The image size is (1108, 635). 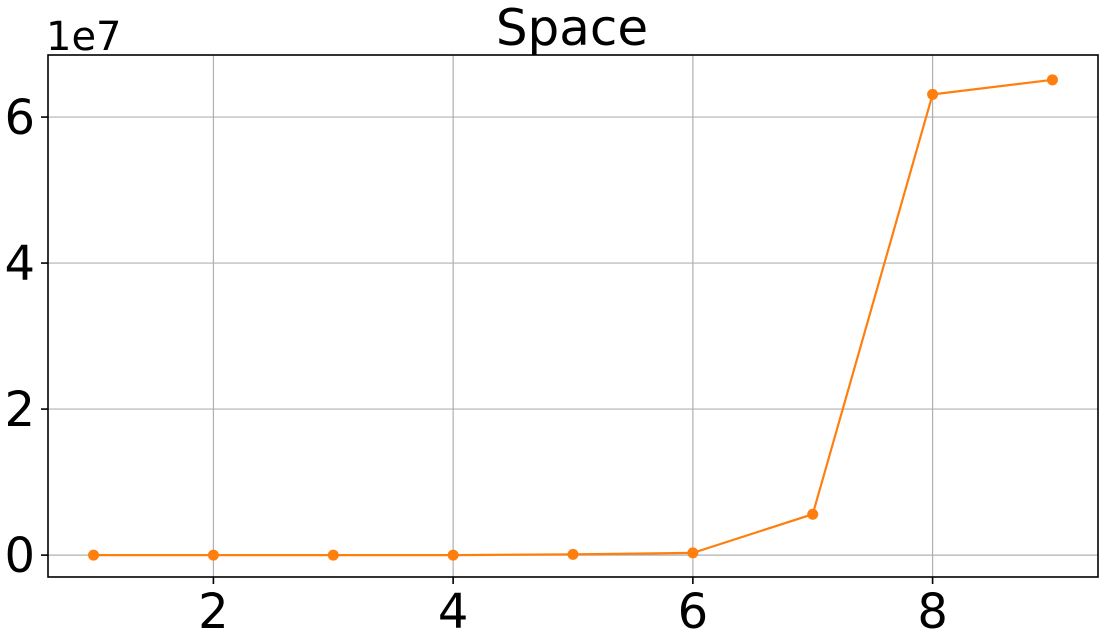 What do you see at coordinates (693, 609) in the screenshot?
I see `x-tick-label-6: 6` at bounding box center [693, 609].